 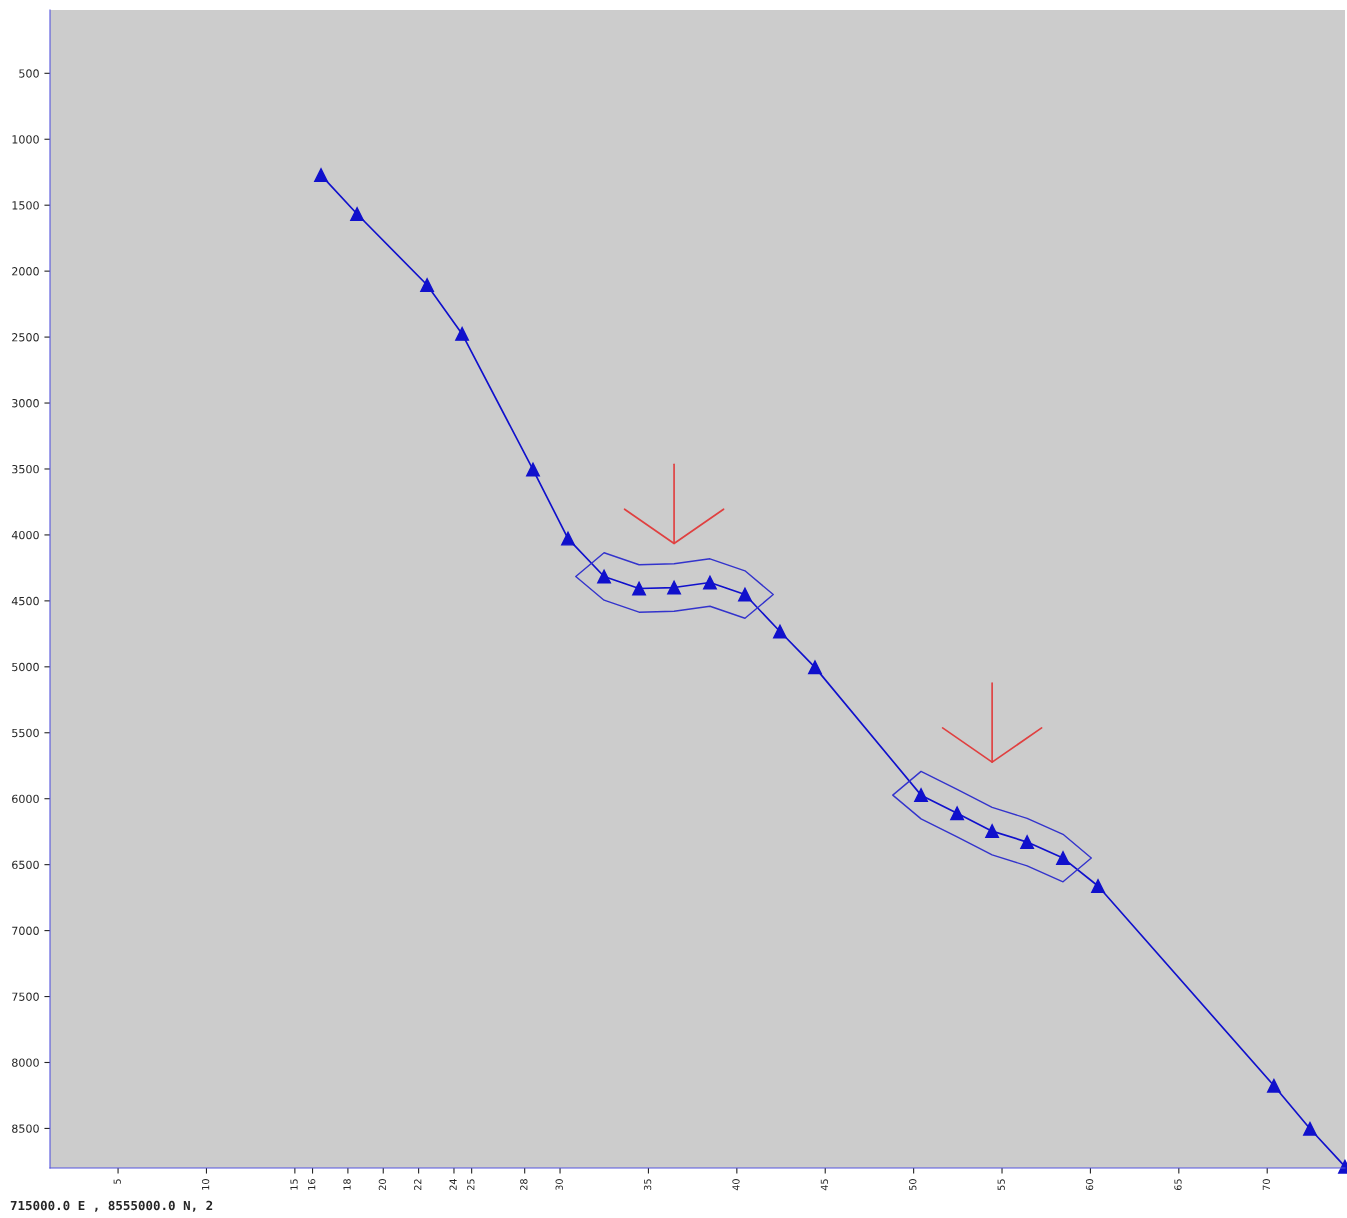 What do you see at coordinates (25, 1062) in the screenshot?
I see `y-tick-label: 8000` at bounding box center [25, 1062].